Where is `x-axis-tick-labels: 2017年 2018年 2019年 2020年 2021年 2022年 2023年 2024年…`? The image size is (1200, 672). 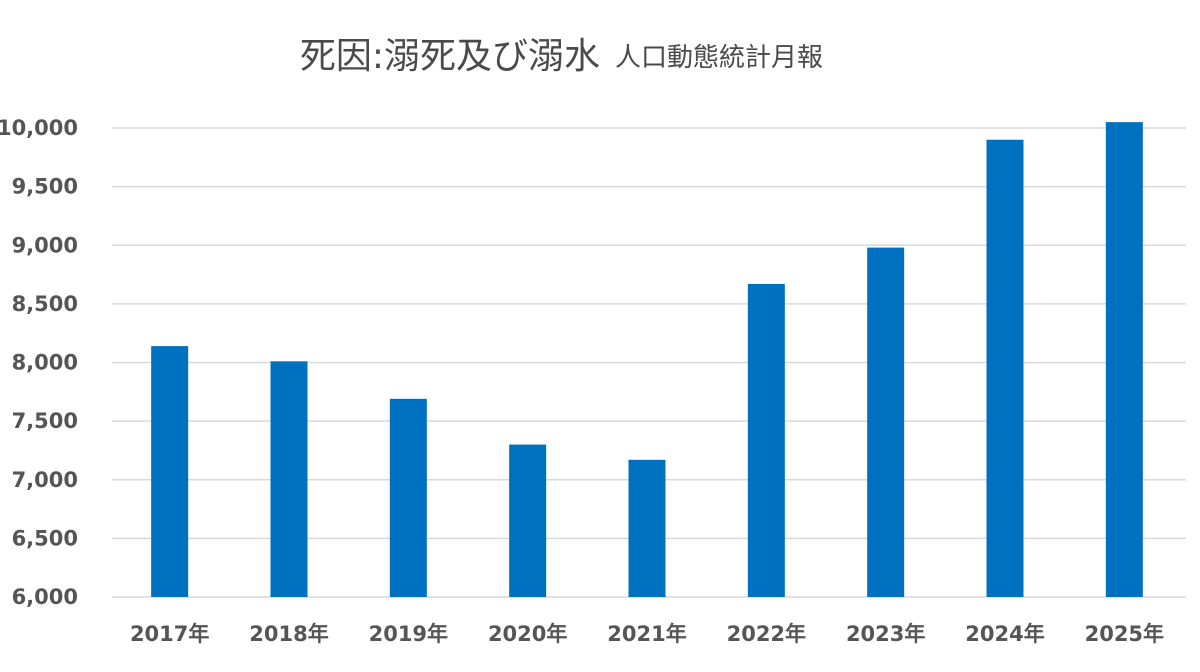 x-axis-tick-labels: 2017年 2018年 2019年 2020年 2021年 2022年 2023年 2024年… is located at coordinates (647, 634).